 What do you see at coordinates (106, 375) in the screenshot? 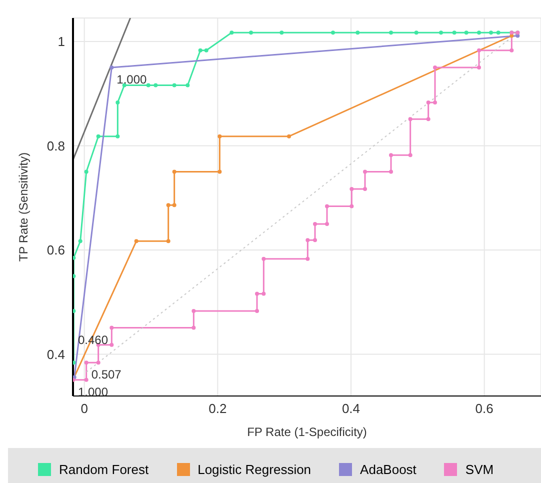
I see `annotation: 0.507` at bounding box center [106, 375].